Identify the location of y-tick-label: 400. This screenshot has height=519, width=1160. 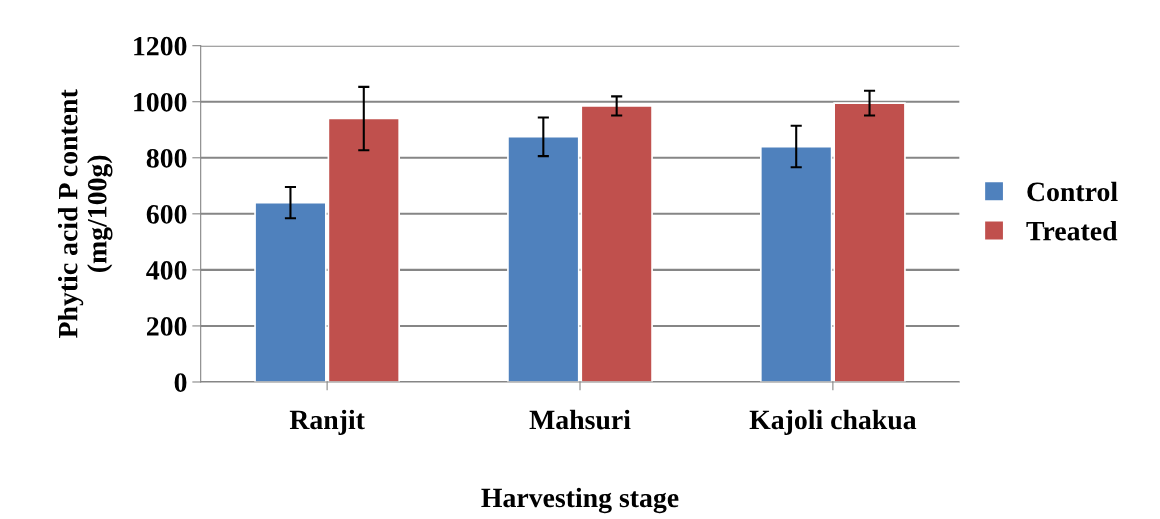
(166, 270).